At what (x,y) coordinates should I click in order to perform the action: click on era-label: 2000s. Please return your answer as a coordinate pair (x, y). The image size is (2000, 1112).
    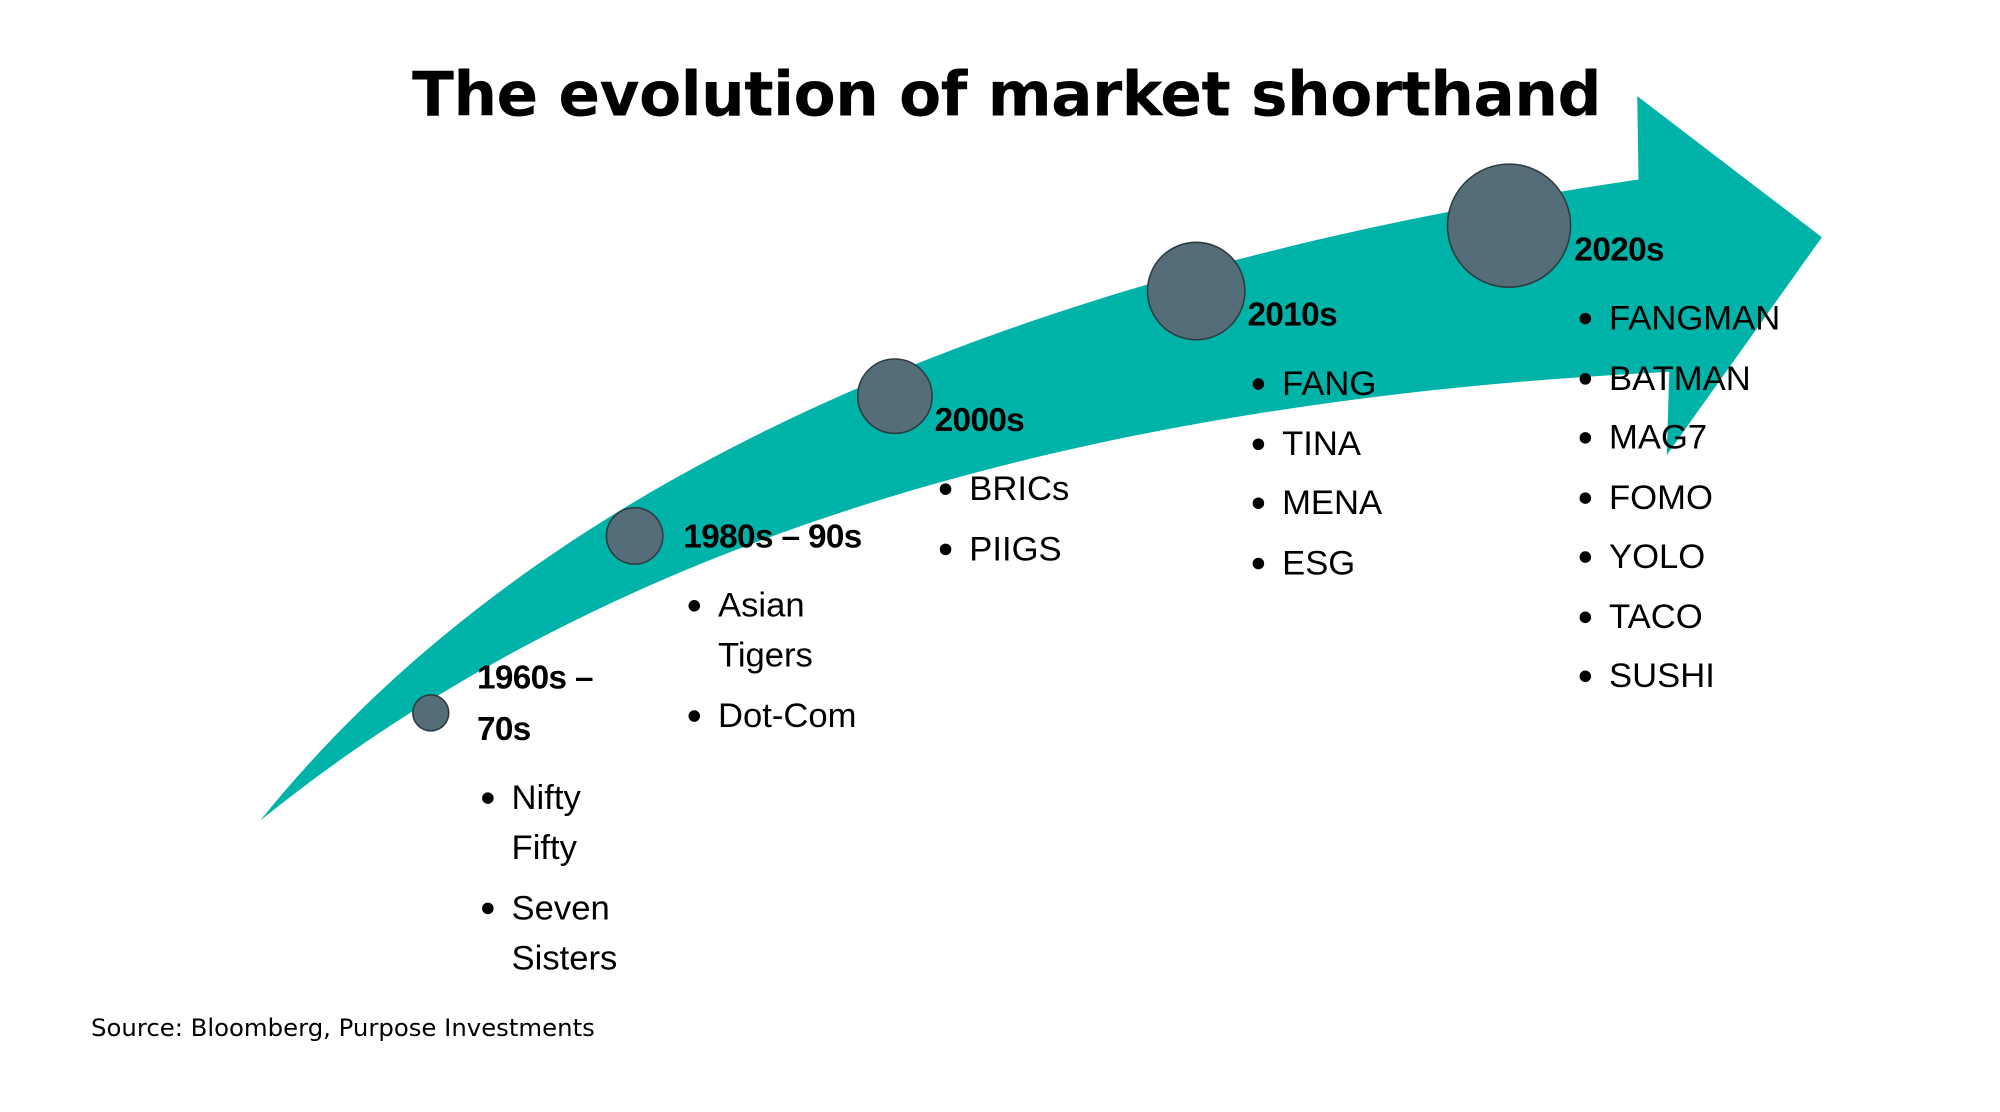
    Looking at the image, I should click on (979, 419).